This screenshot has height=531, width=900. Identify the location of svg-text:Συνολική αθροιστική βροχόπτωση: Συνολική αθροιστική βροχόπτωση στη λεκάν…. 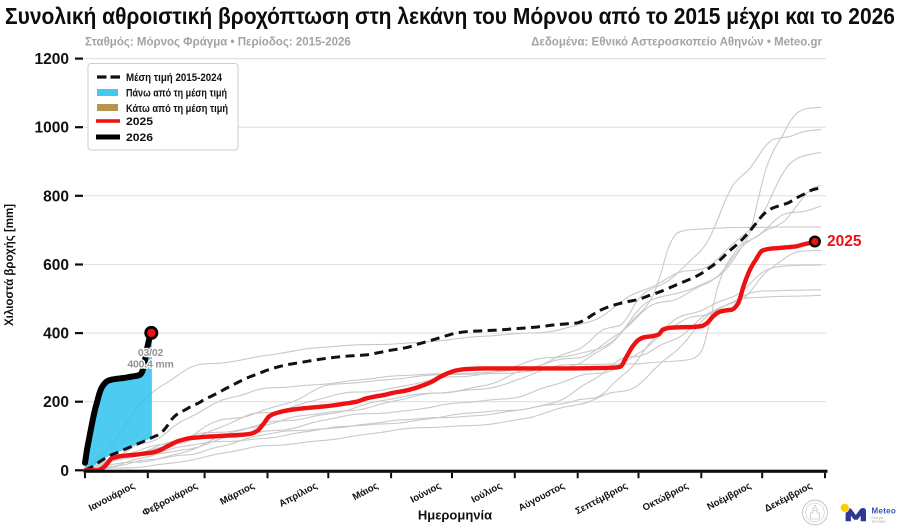
(450, 16).